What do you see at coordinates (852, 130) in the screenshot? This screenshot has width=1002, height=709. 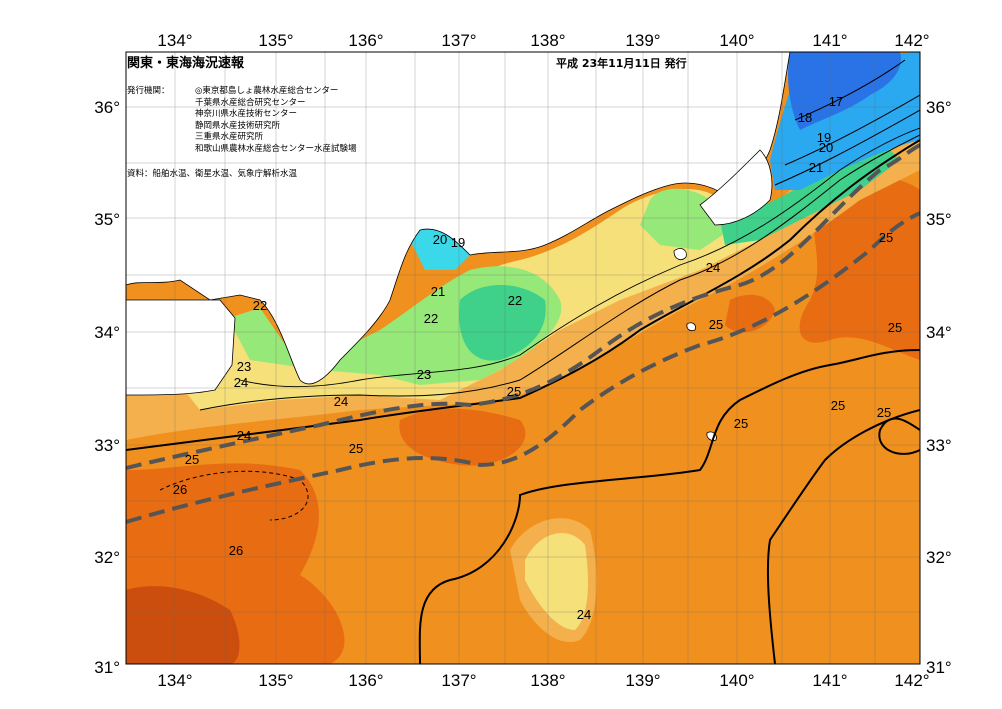 I see `contour-20-ne` at bounding box center [852, 130].